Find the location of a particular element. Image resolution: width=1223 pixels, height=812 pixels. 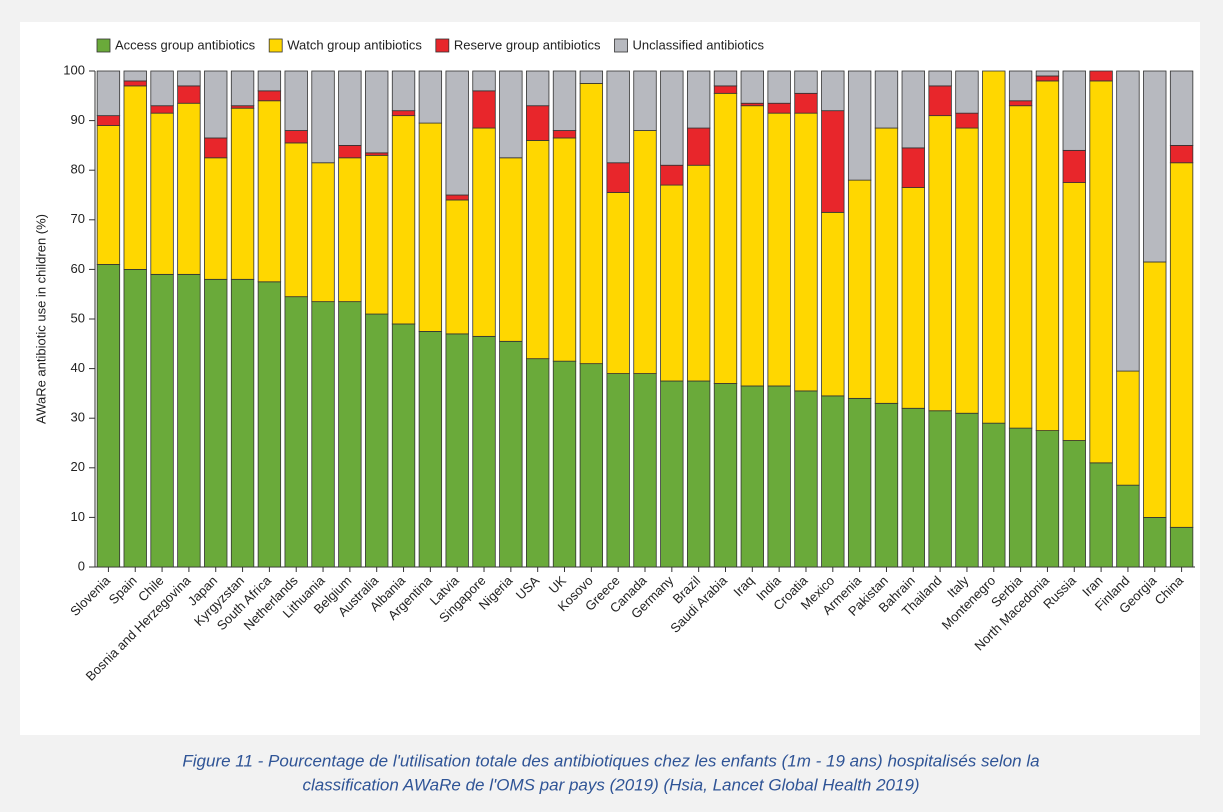

y-tick-label: 60 is located at coordinates (78, 268).